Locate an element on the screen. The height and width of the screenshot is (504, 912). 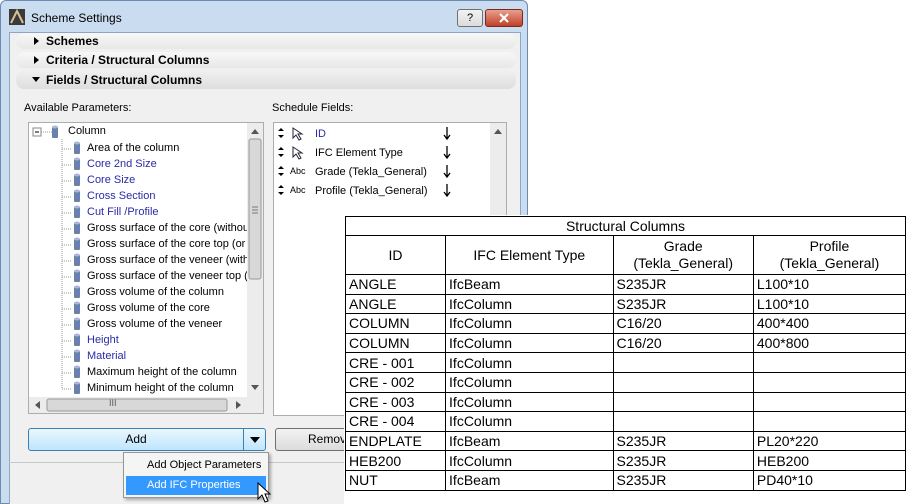
table-cell: COLUMN is located at coordinates (395, 343).